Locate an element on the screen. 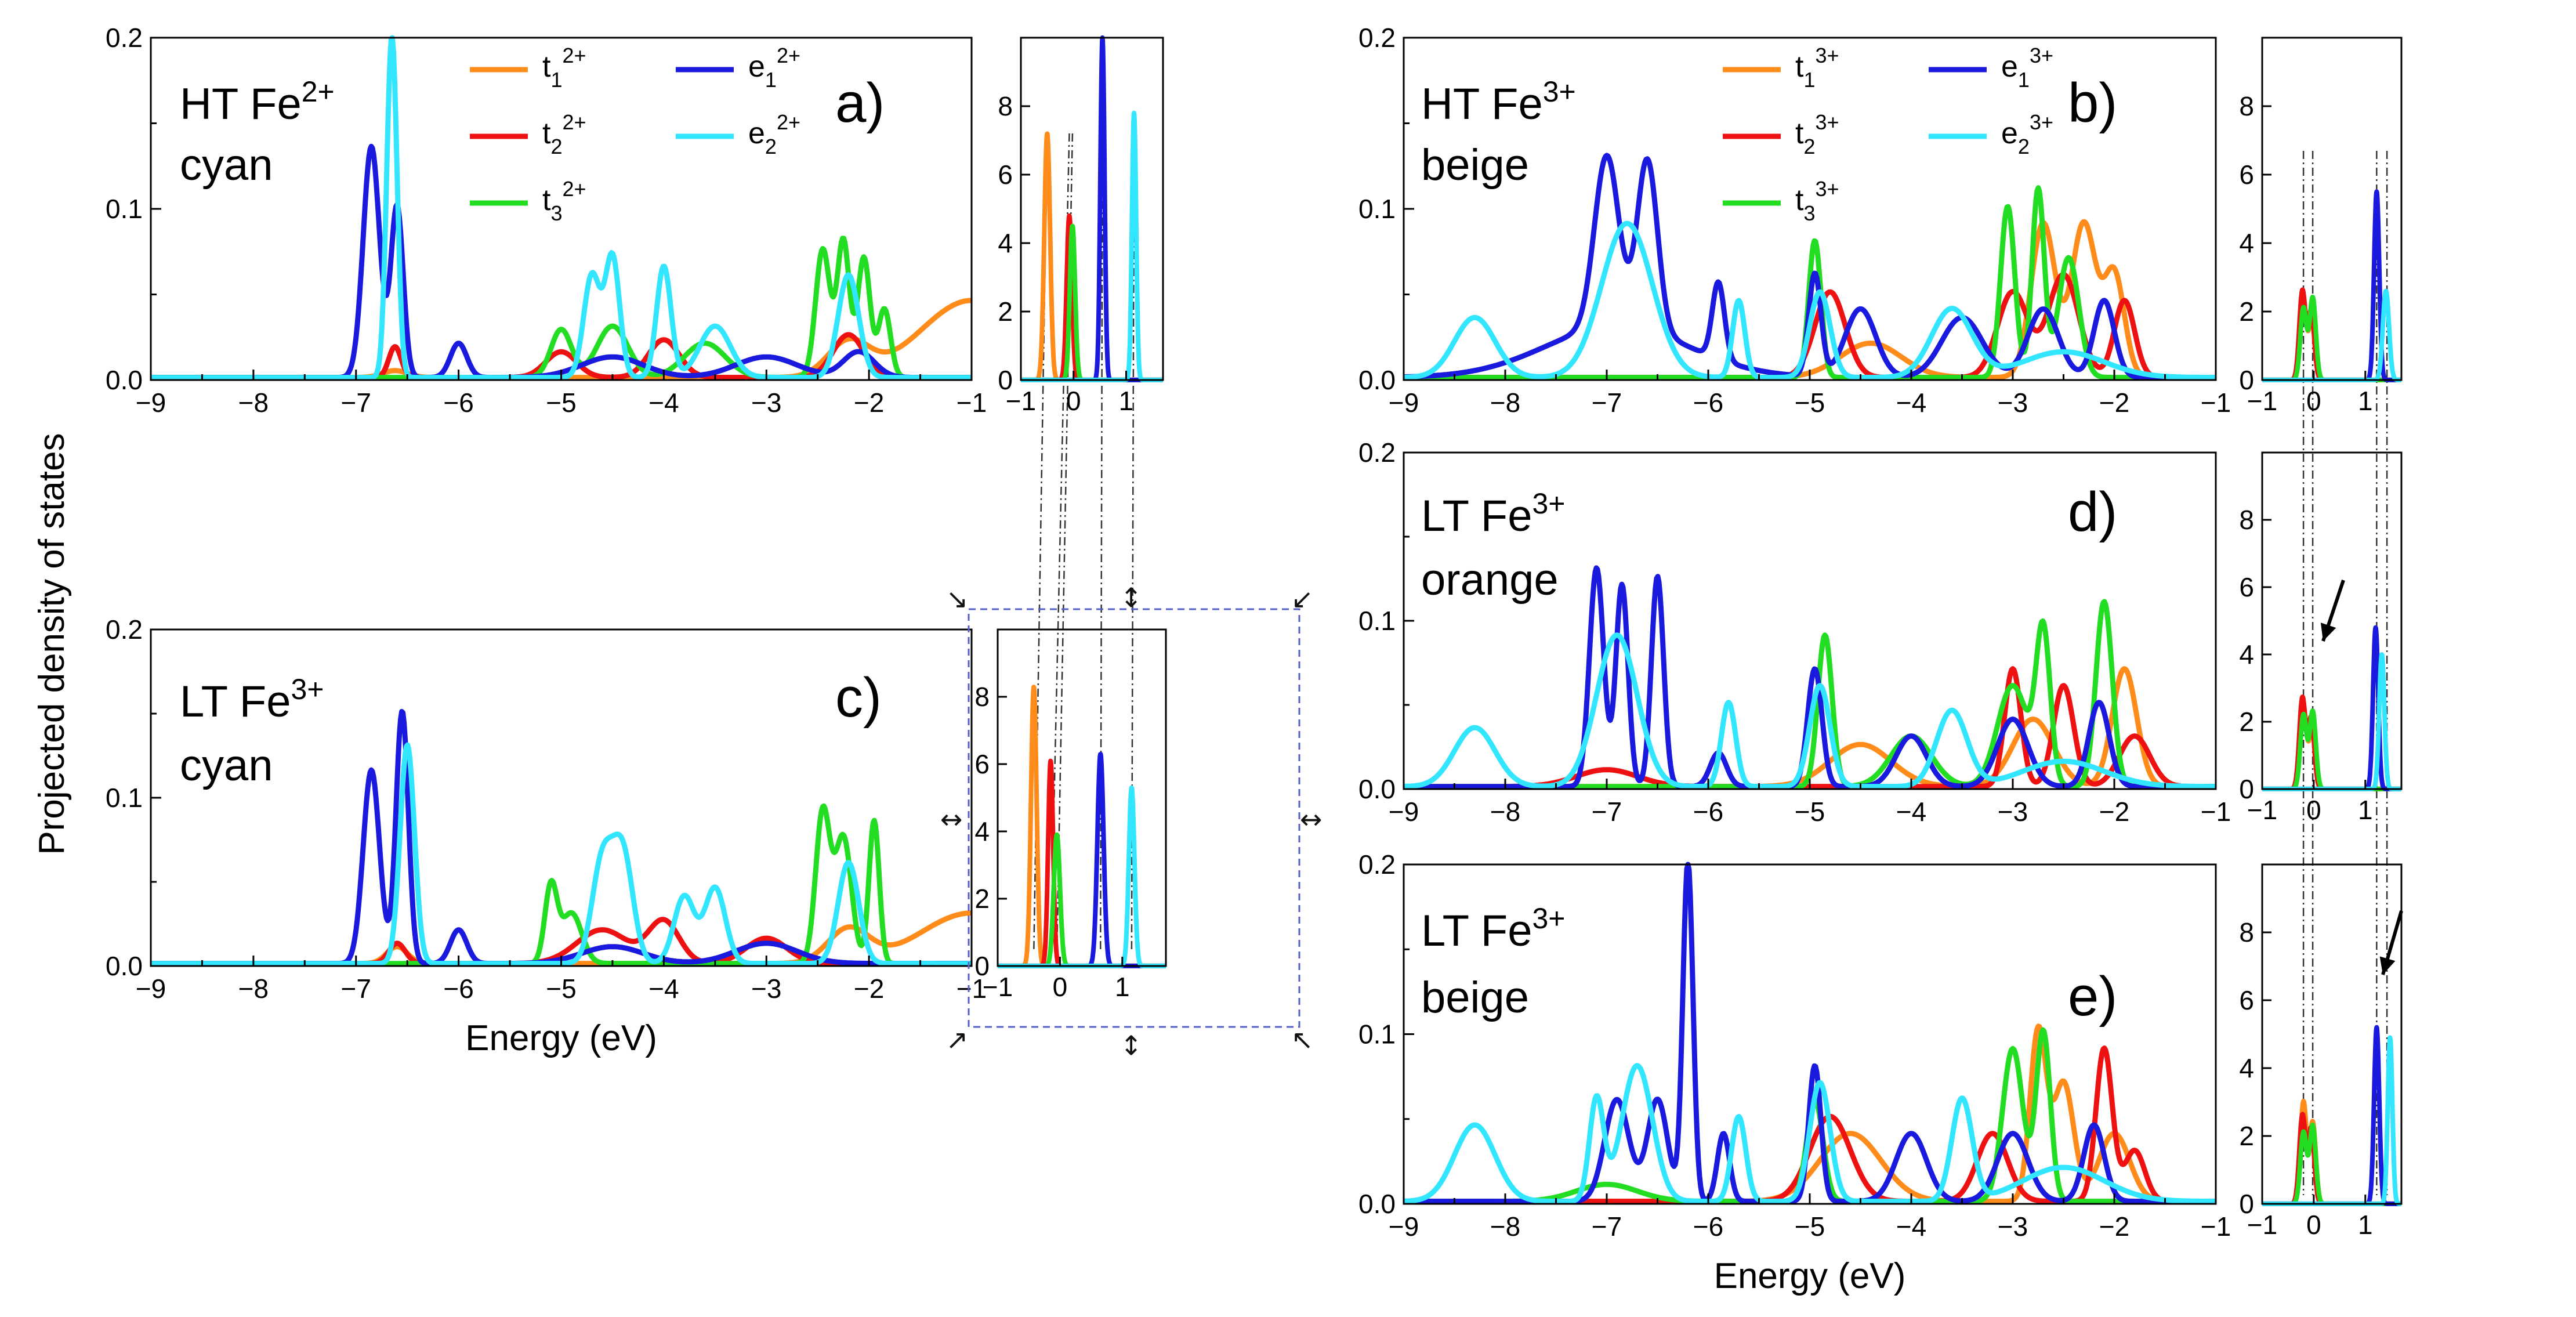 The image size is (2576, 1317). panel-tag: e) is located at coordinates (2093, 996).